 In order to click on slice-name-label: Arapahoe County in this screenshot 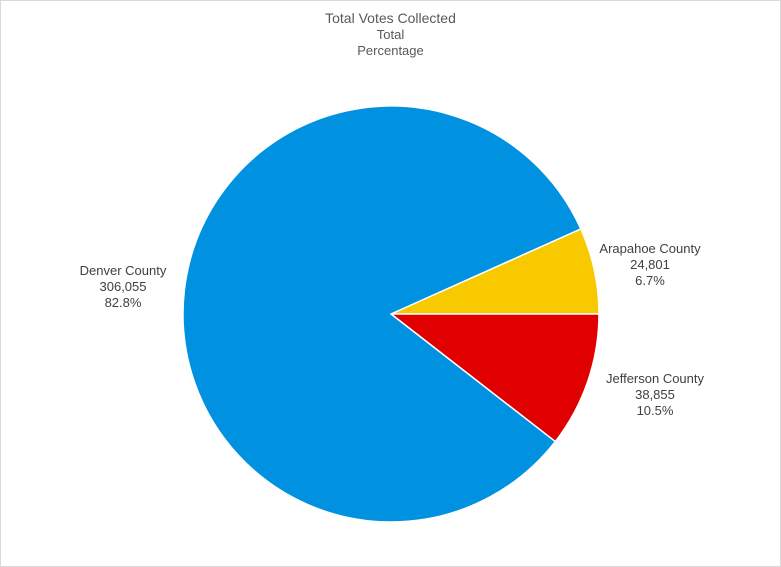, I will do `click(650, 248)`.